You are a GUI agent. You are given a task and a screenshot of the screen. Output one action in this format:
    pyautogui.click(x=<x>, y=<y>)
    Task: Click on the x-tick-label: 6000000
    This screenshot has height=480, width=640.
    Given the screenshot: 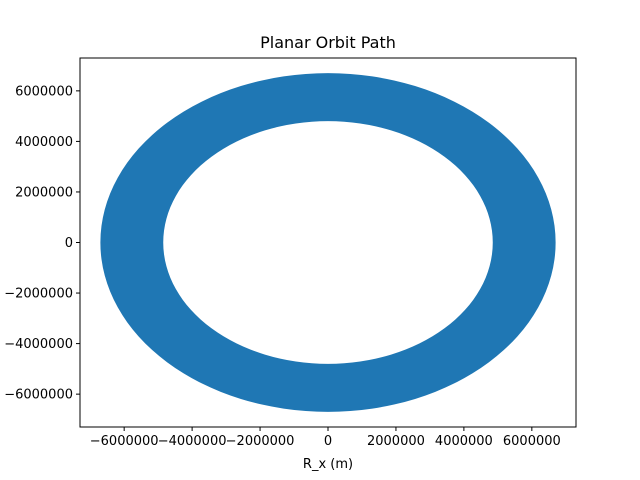 What is the action you would take?
    pyautogui.click(x=532, y=441)
    